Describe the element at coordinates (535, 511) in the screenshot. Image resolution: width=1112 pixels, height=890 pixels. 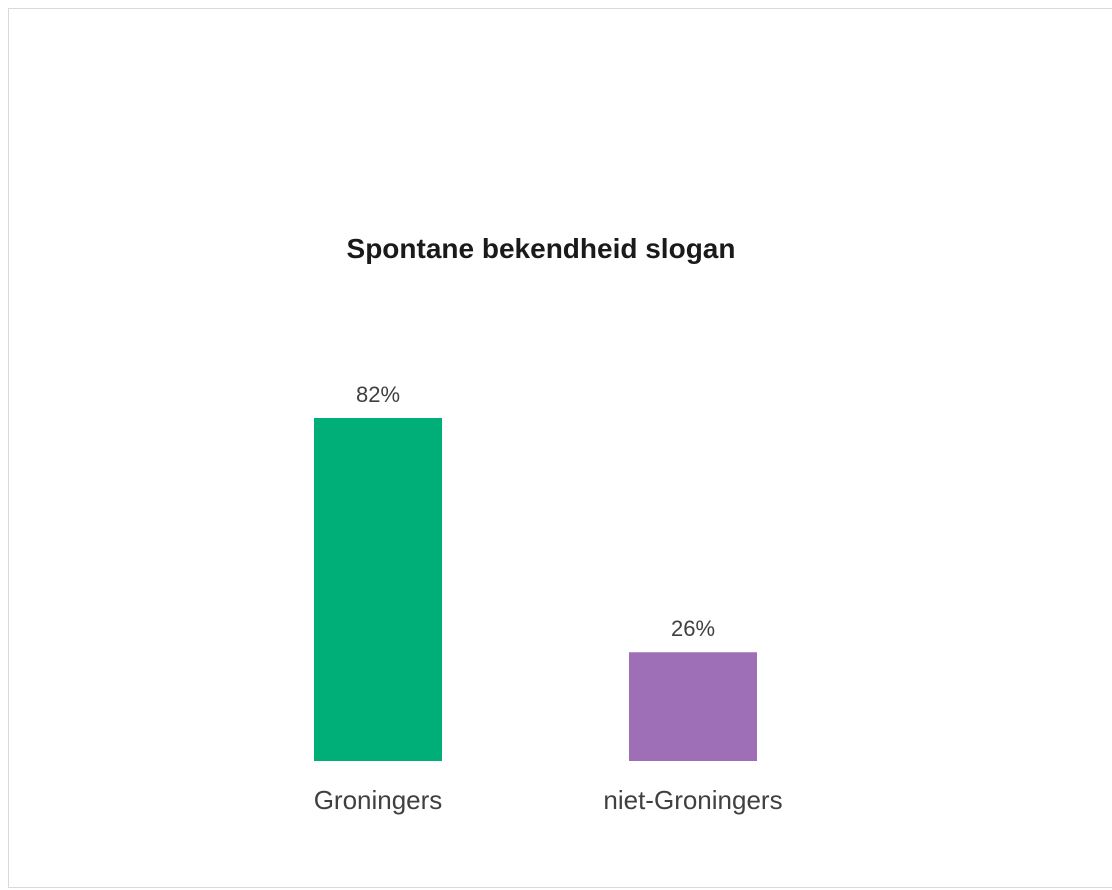
I see `value-labels-group: 82% 26%` at that location.